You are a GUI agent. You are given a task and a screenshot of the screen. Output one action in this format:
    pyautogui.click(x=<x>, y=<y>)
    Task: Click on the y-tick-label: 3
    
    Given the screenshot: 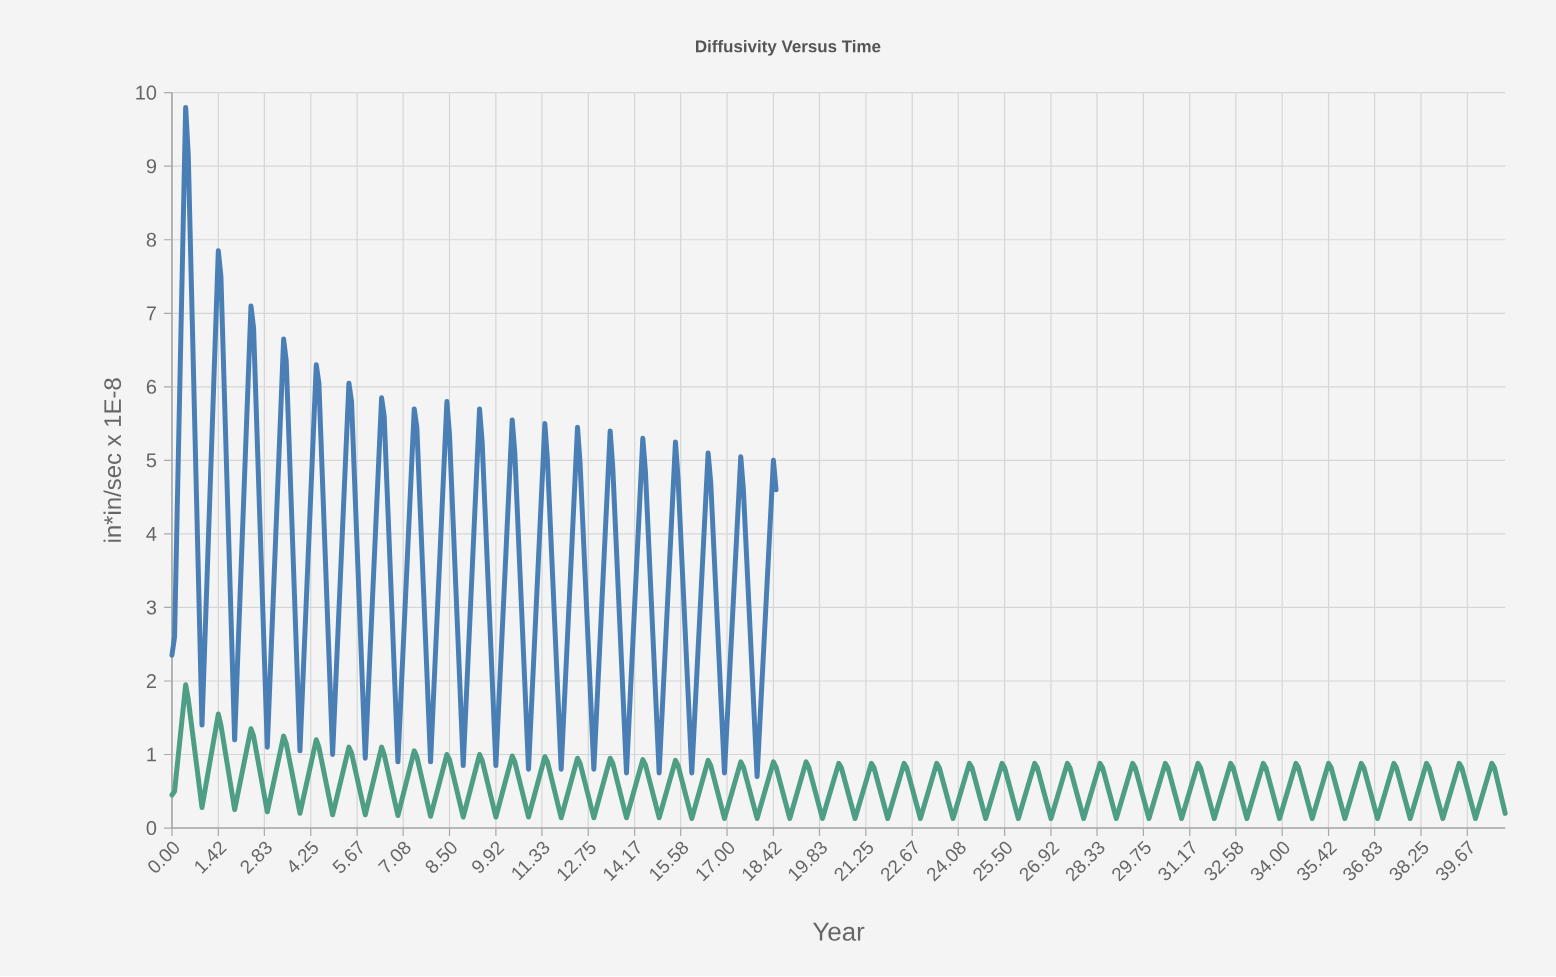 What is the action you would take?
    pyautogui.click(x=151, y=607)
    